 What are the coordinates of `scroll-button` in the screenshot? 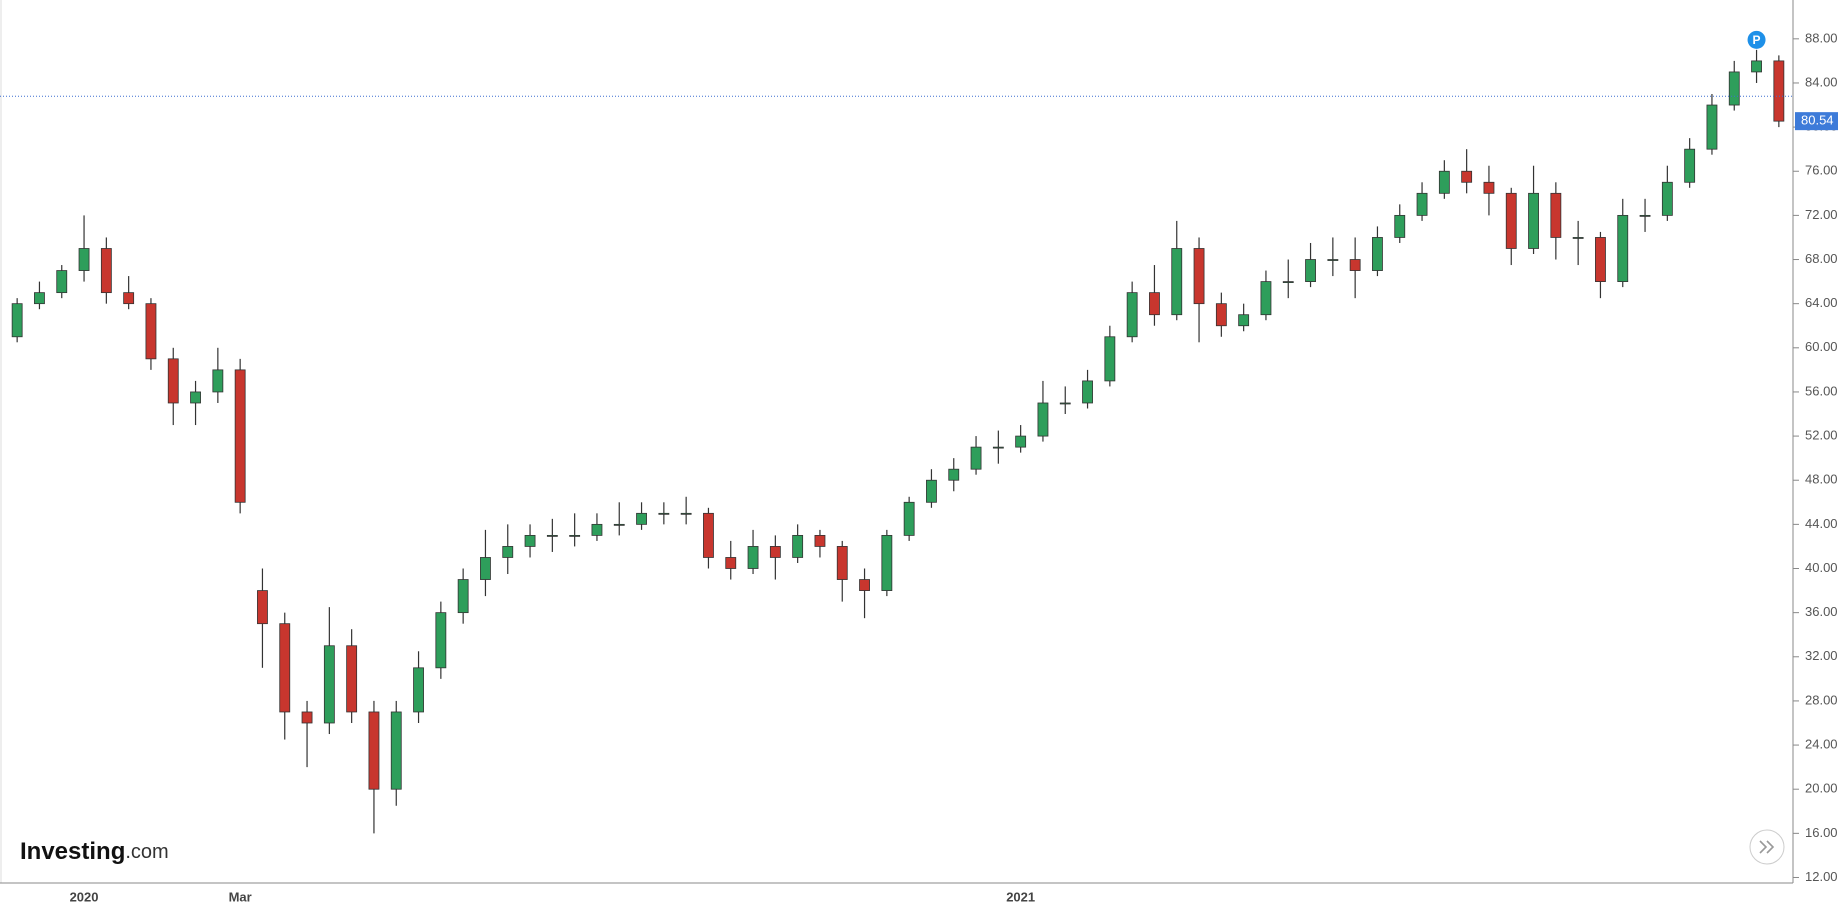 It's located at (1767, 847).